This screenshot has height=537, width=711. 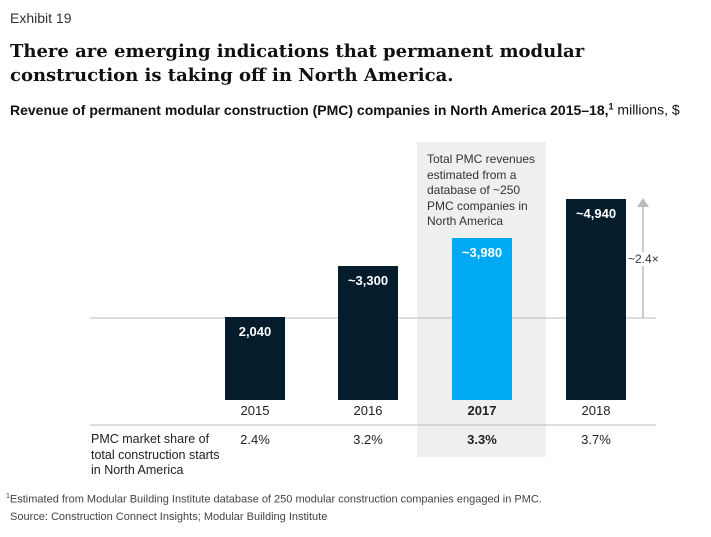 What do you see at coordinates (482, 410) in the screenshot?
I see `year-label: 2017` at bounding box center [482, 410].